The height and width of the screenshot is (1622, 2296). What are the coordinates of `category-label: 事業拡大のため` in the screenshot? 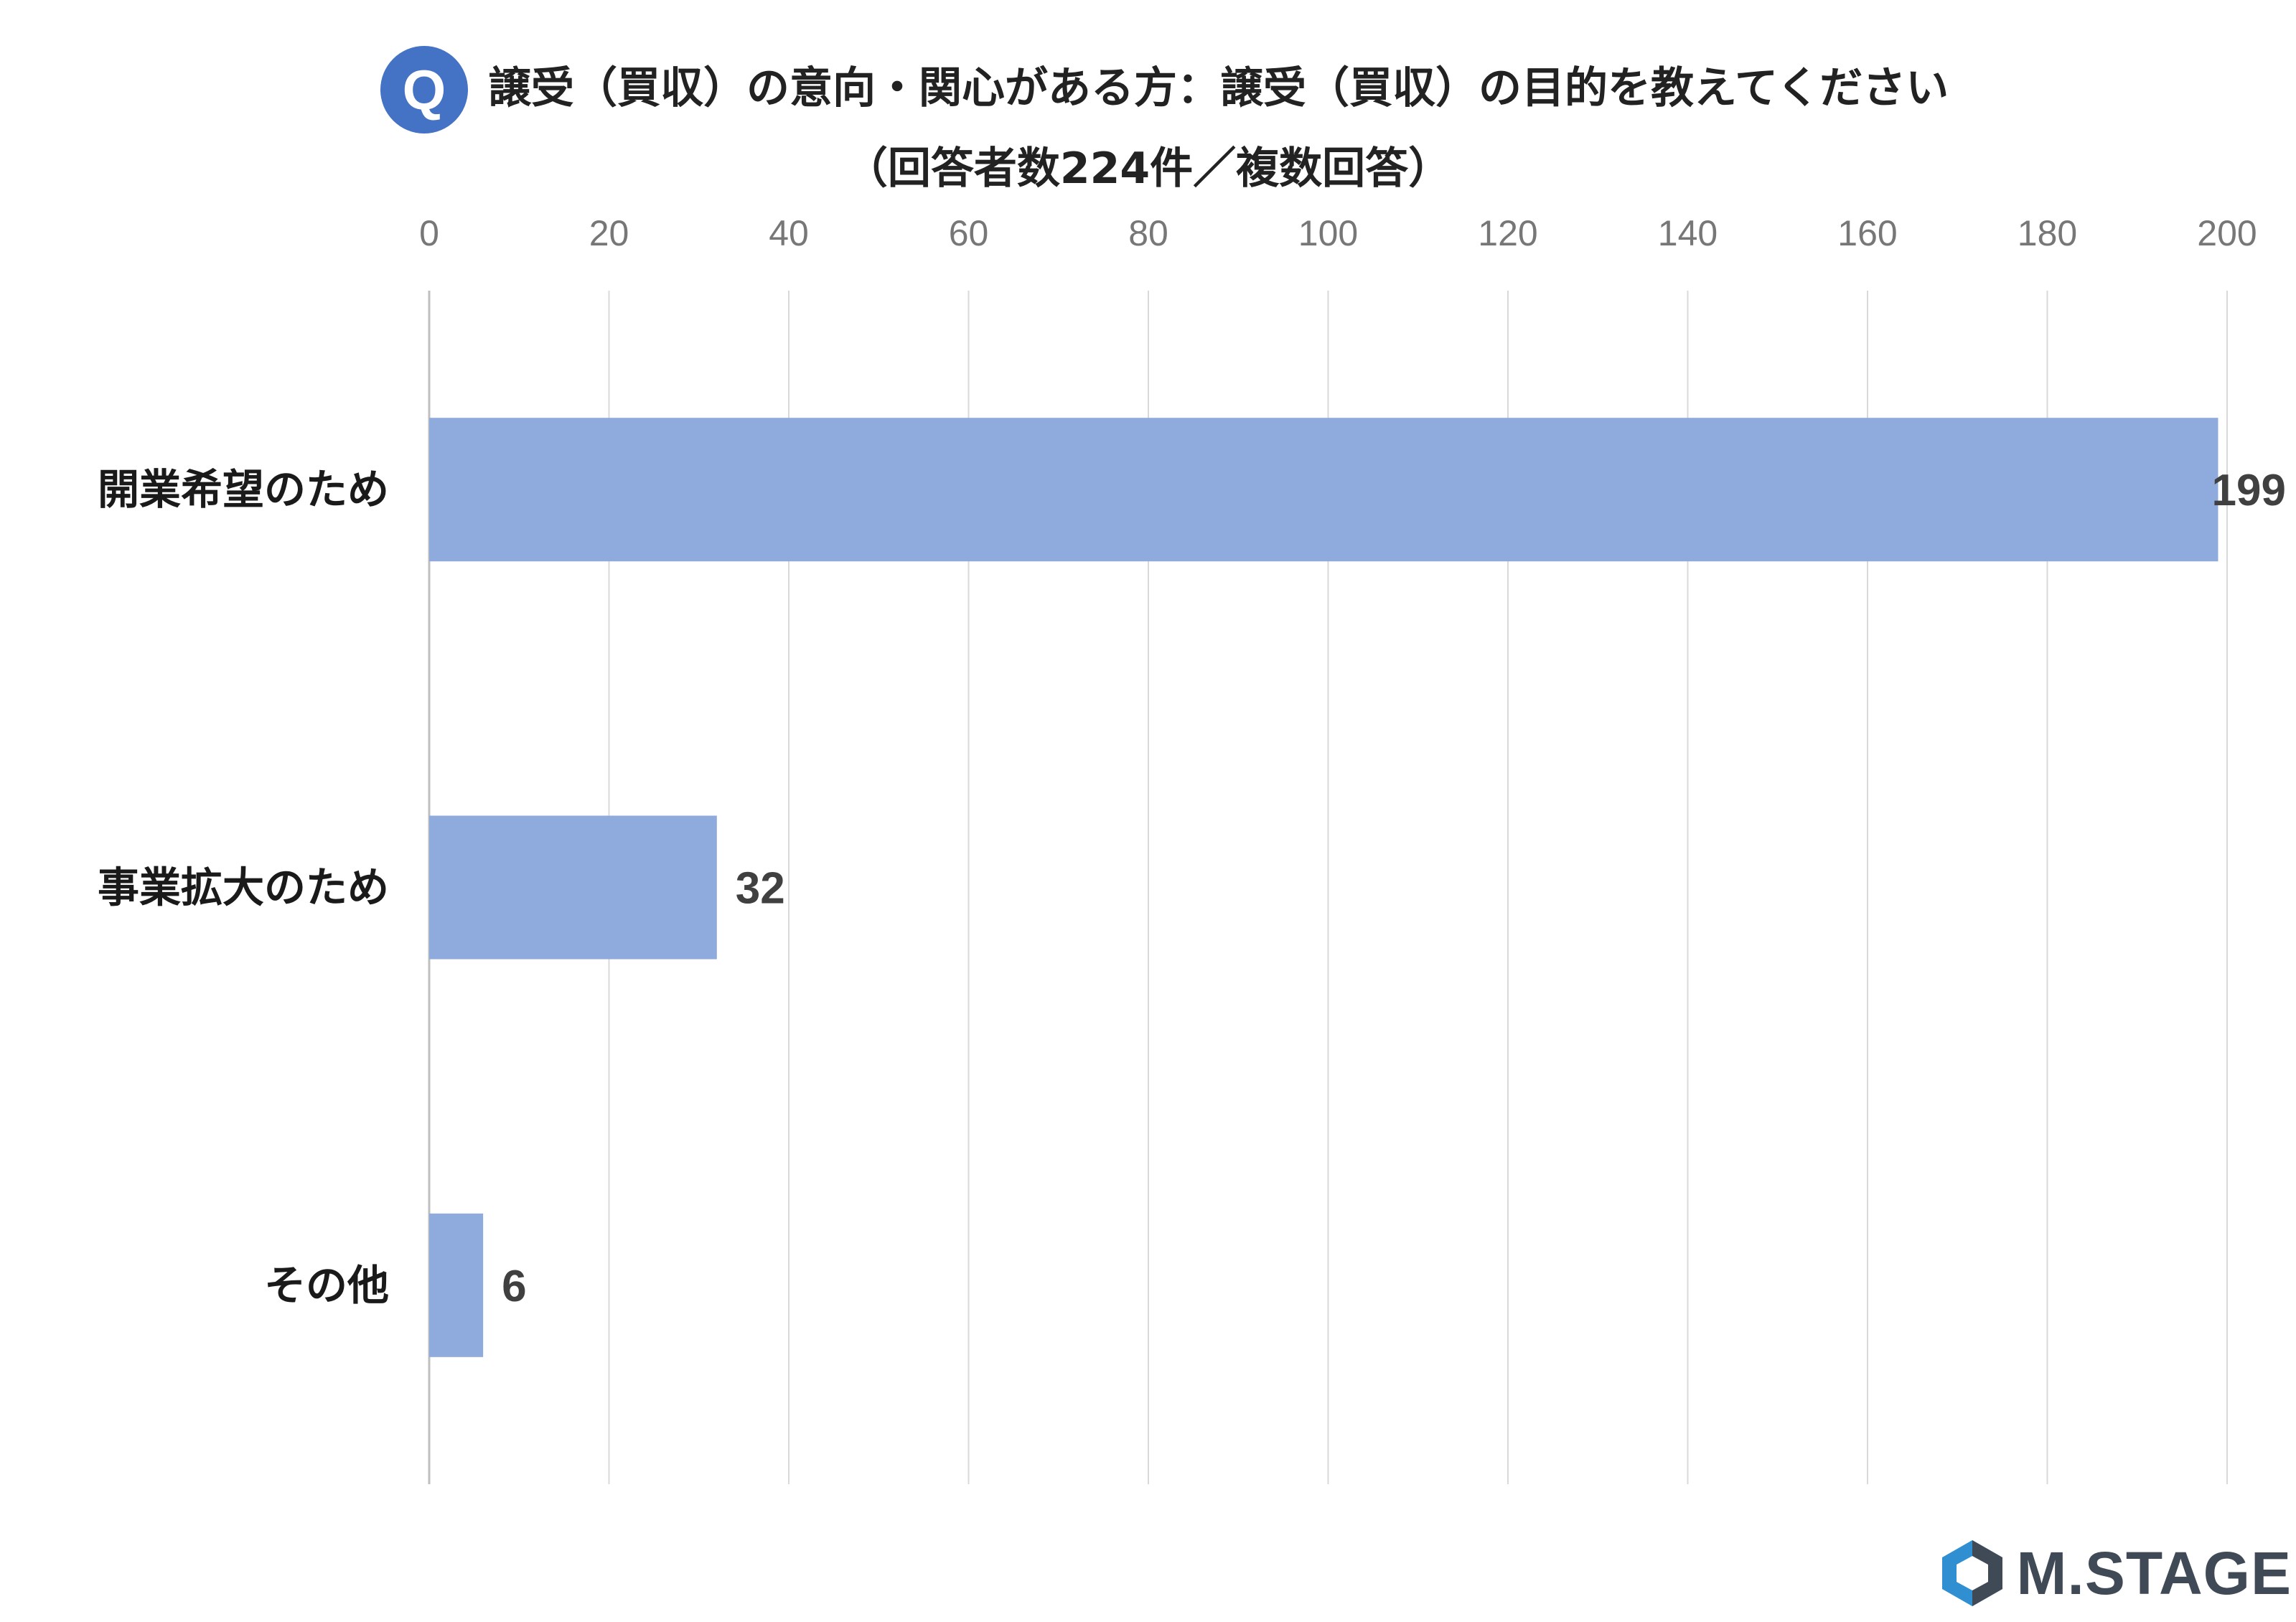 It's located at (243, 887).